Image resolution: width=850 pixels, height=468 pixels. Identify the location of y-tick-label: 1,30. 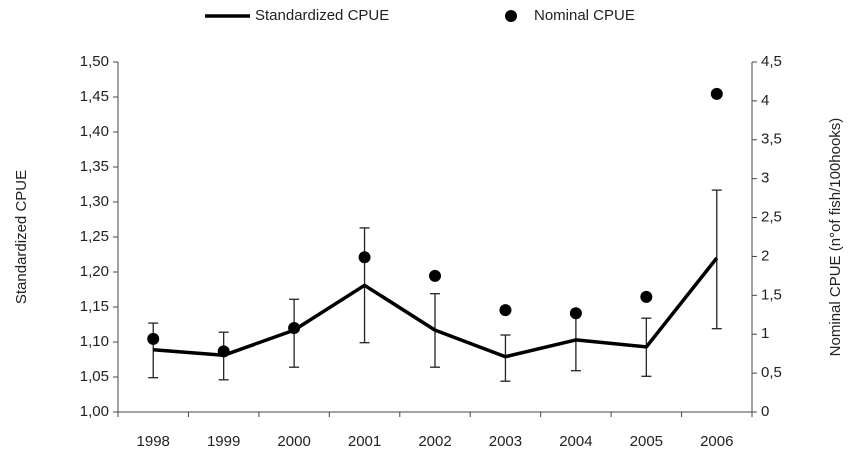
(94, 201).